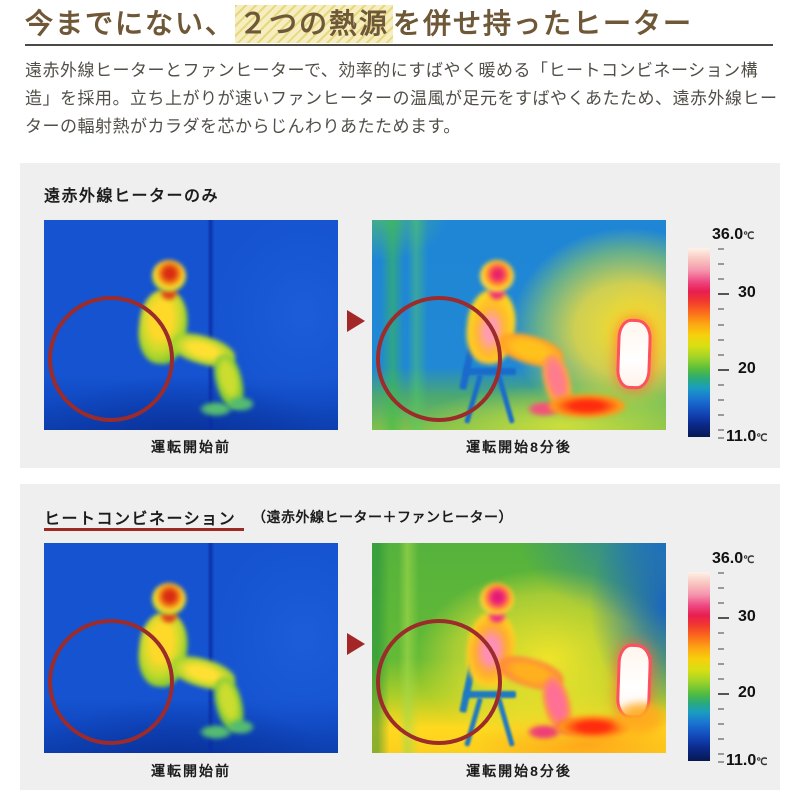  What do you see at coordinates (543, 23) in the screenshot?
I see `title-text-post: を併せ持ったヒーター` at bounding box center [543, 23].